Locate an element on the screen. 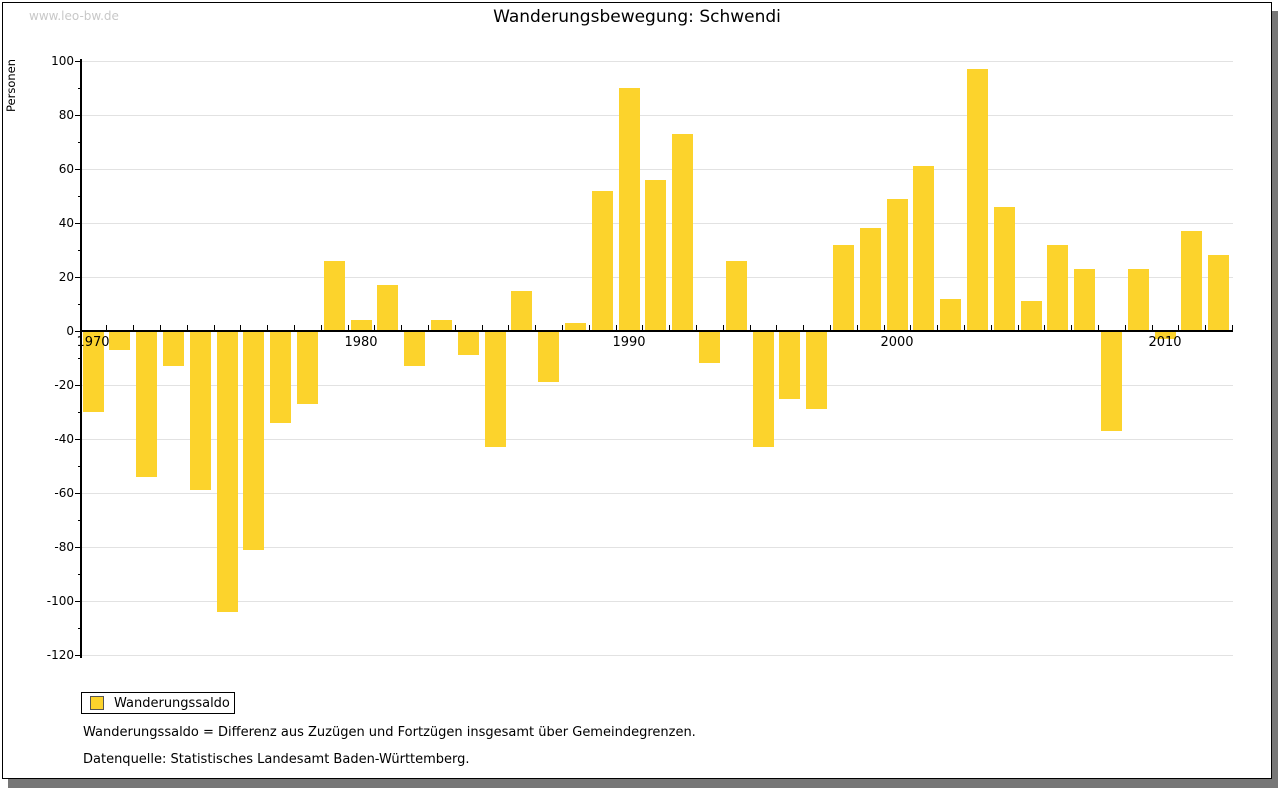  bar-1983 is located at coordinates (441, 325).